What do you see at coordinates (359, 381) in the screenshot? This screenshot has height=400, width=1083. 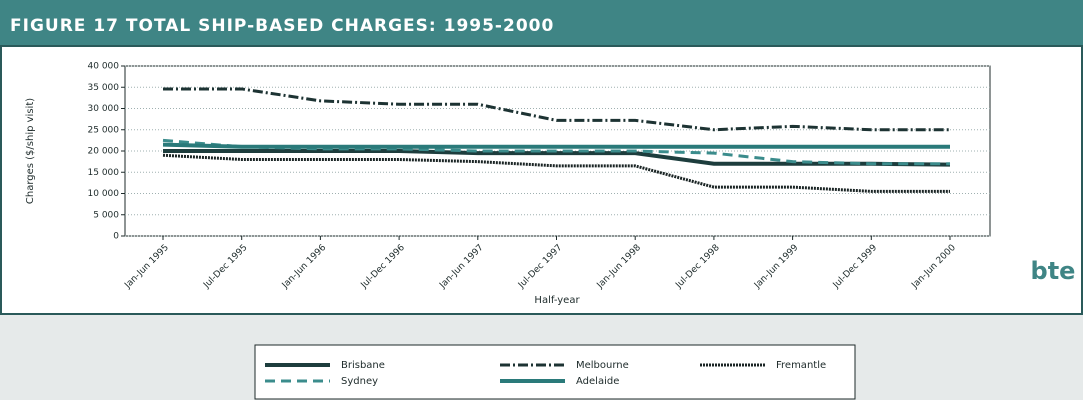 I see `legend-label: Sydney` at bounding box center [359, 381].